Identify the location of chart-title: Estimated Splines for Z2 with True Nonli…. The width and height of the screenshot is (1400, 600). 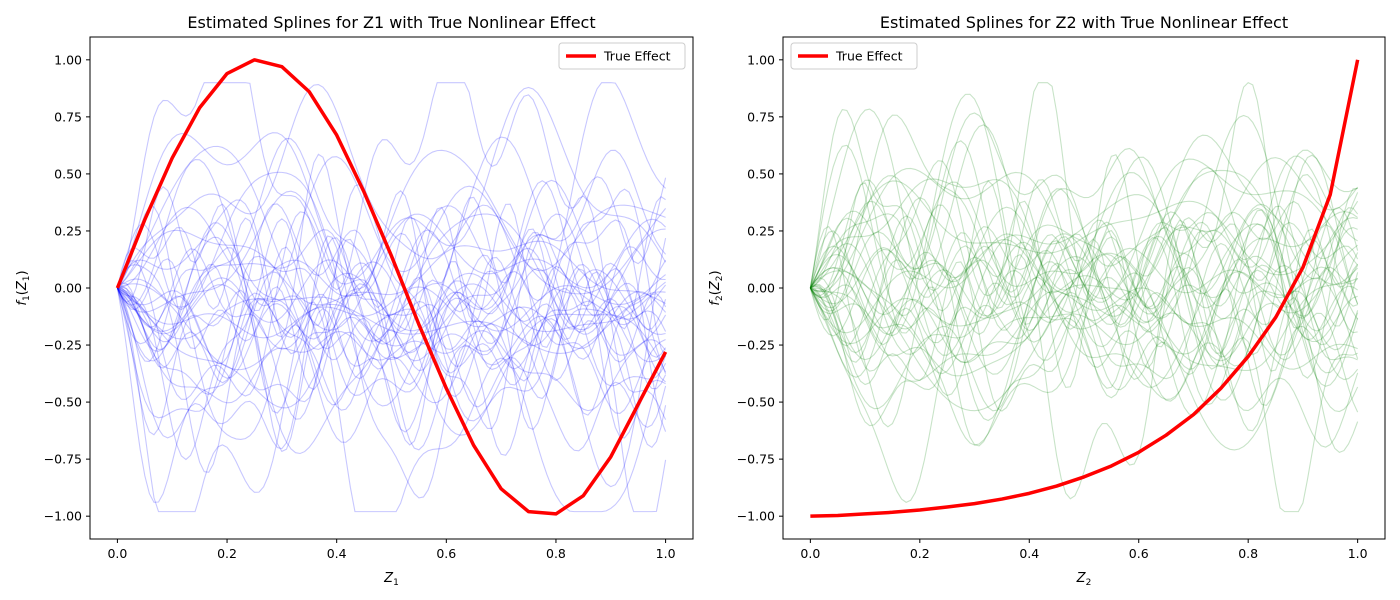
(1084, 22).